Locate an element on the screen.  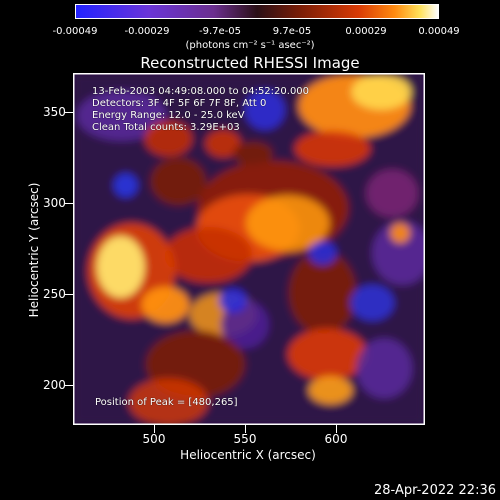
image-title: Reconstructed RHESSI Image is located at coordinates (250, 63).